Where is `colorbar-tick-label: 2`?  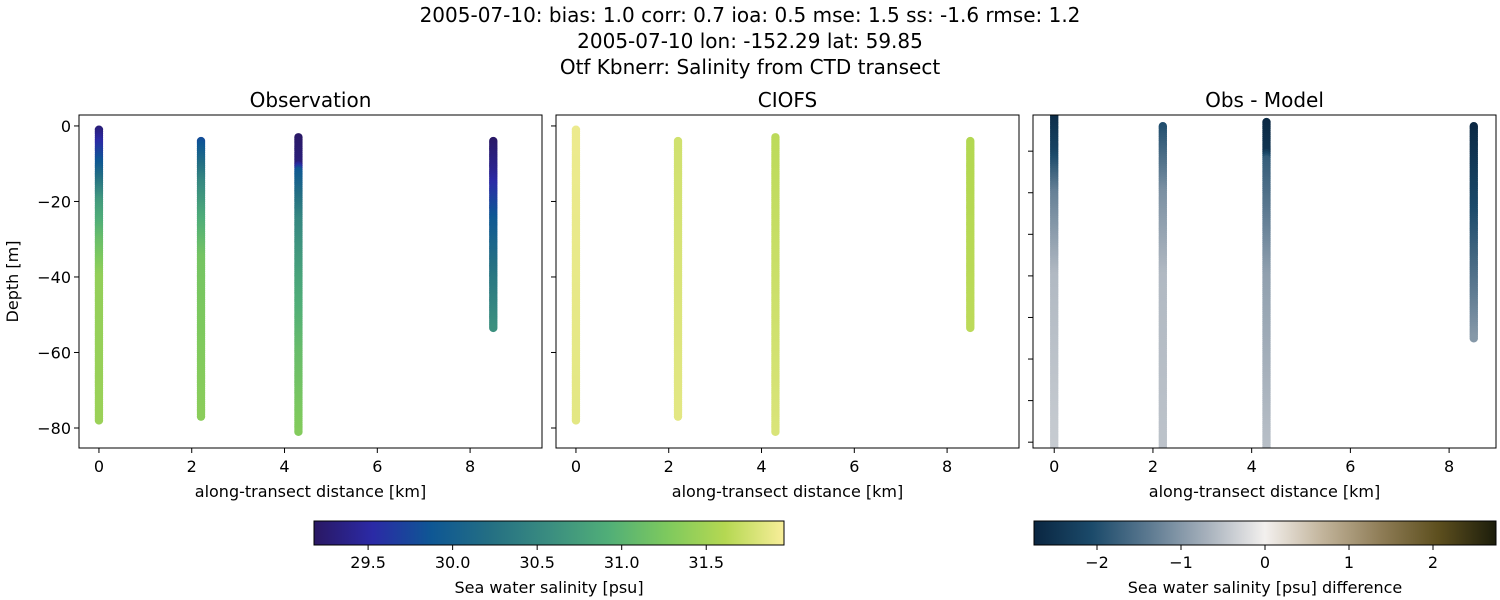
colorbar-tick-label: 2 is located at coordinates (1433, 562).